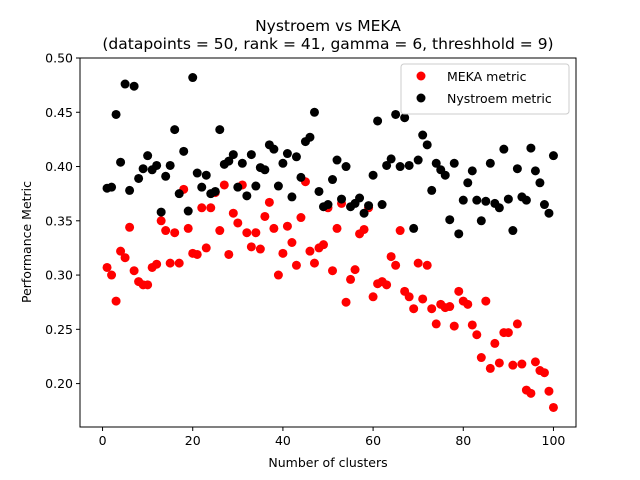  What do you see at coordinates (283, 440) in the screenshot?
I see `x-tick-label: 40` at bounding box center [283, 440].